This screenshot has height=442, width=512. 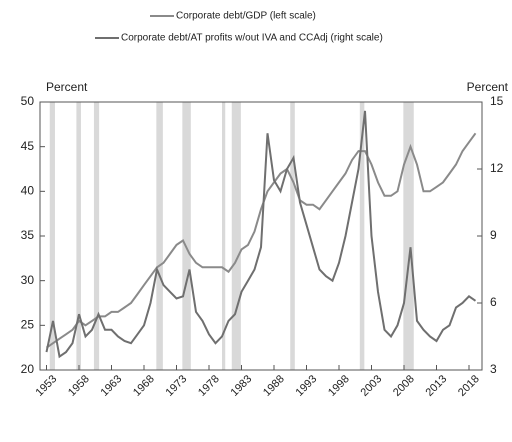 What do you see at coordinates (246, 16) in the screenshot?
I see `legend-label: Corporate debt/GDP (left scale)` at bounding box center [246, 16].